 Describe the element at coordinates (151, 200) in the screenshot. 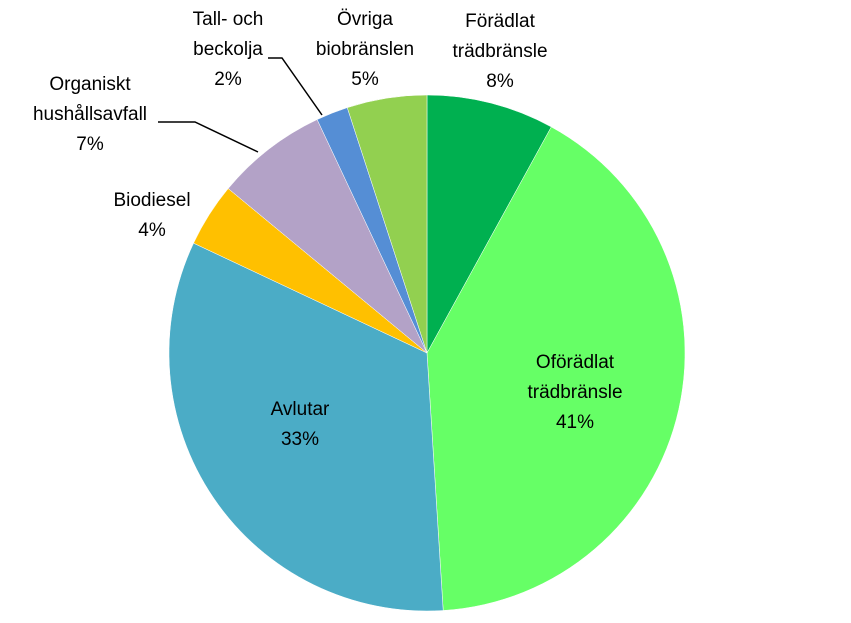

I see `category-label: Biodiesel` at that location.